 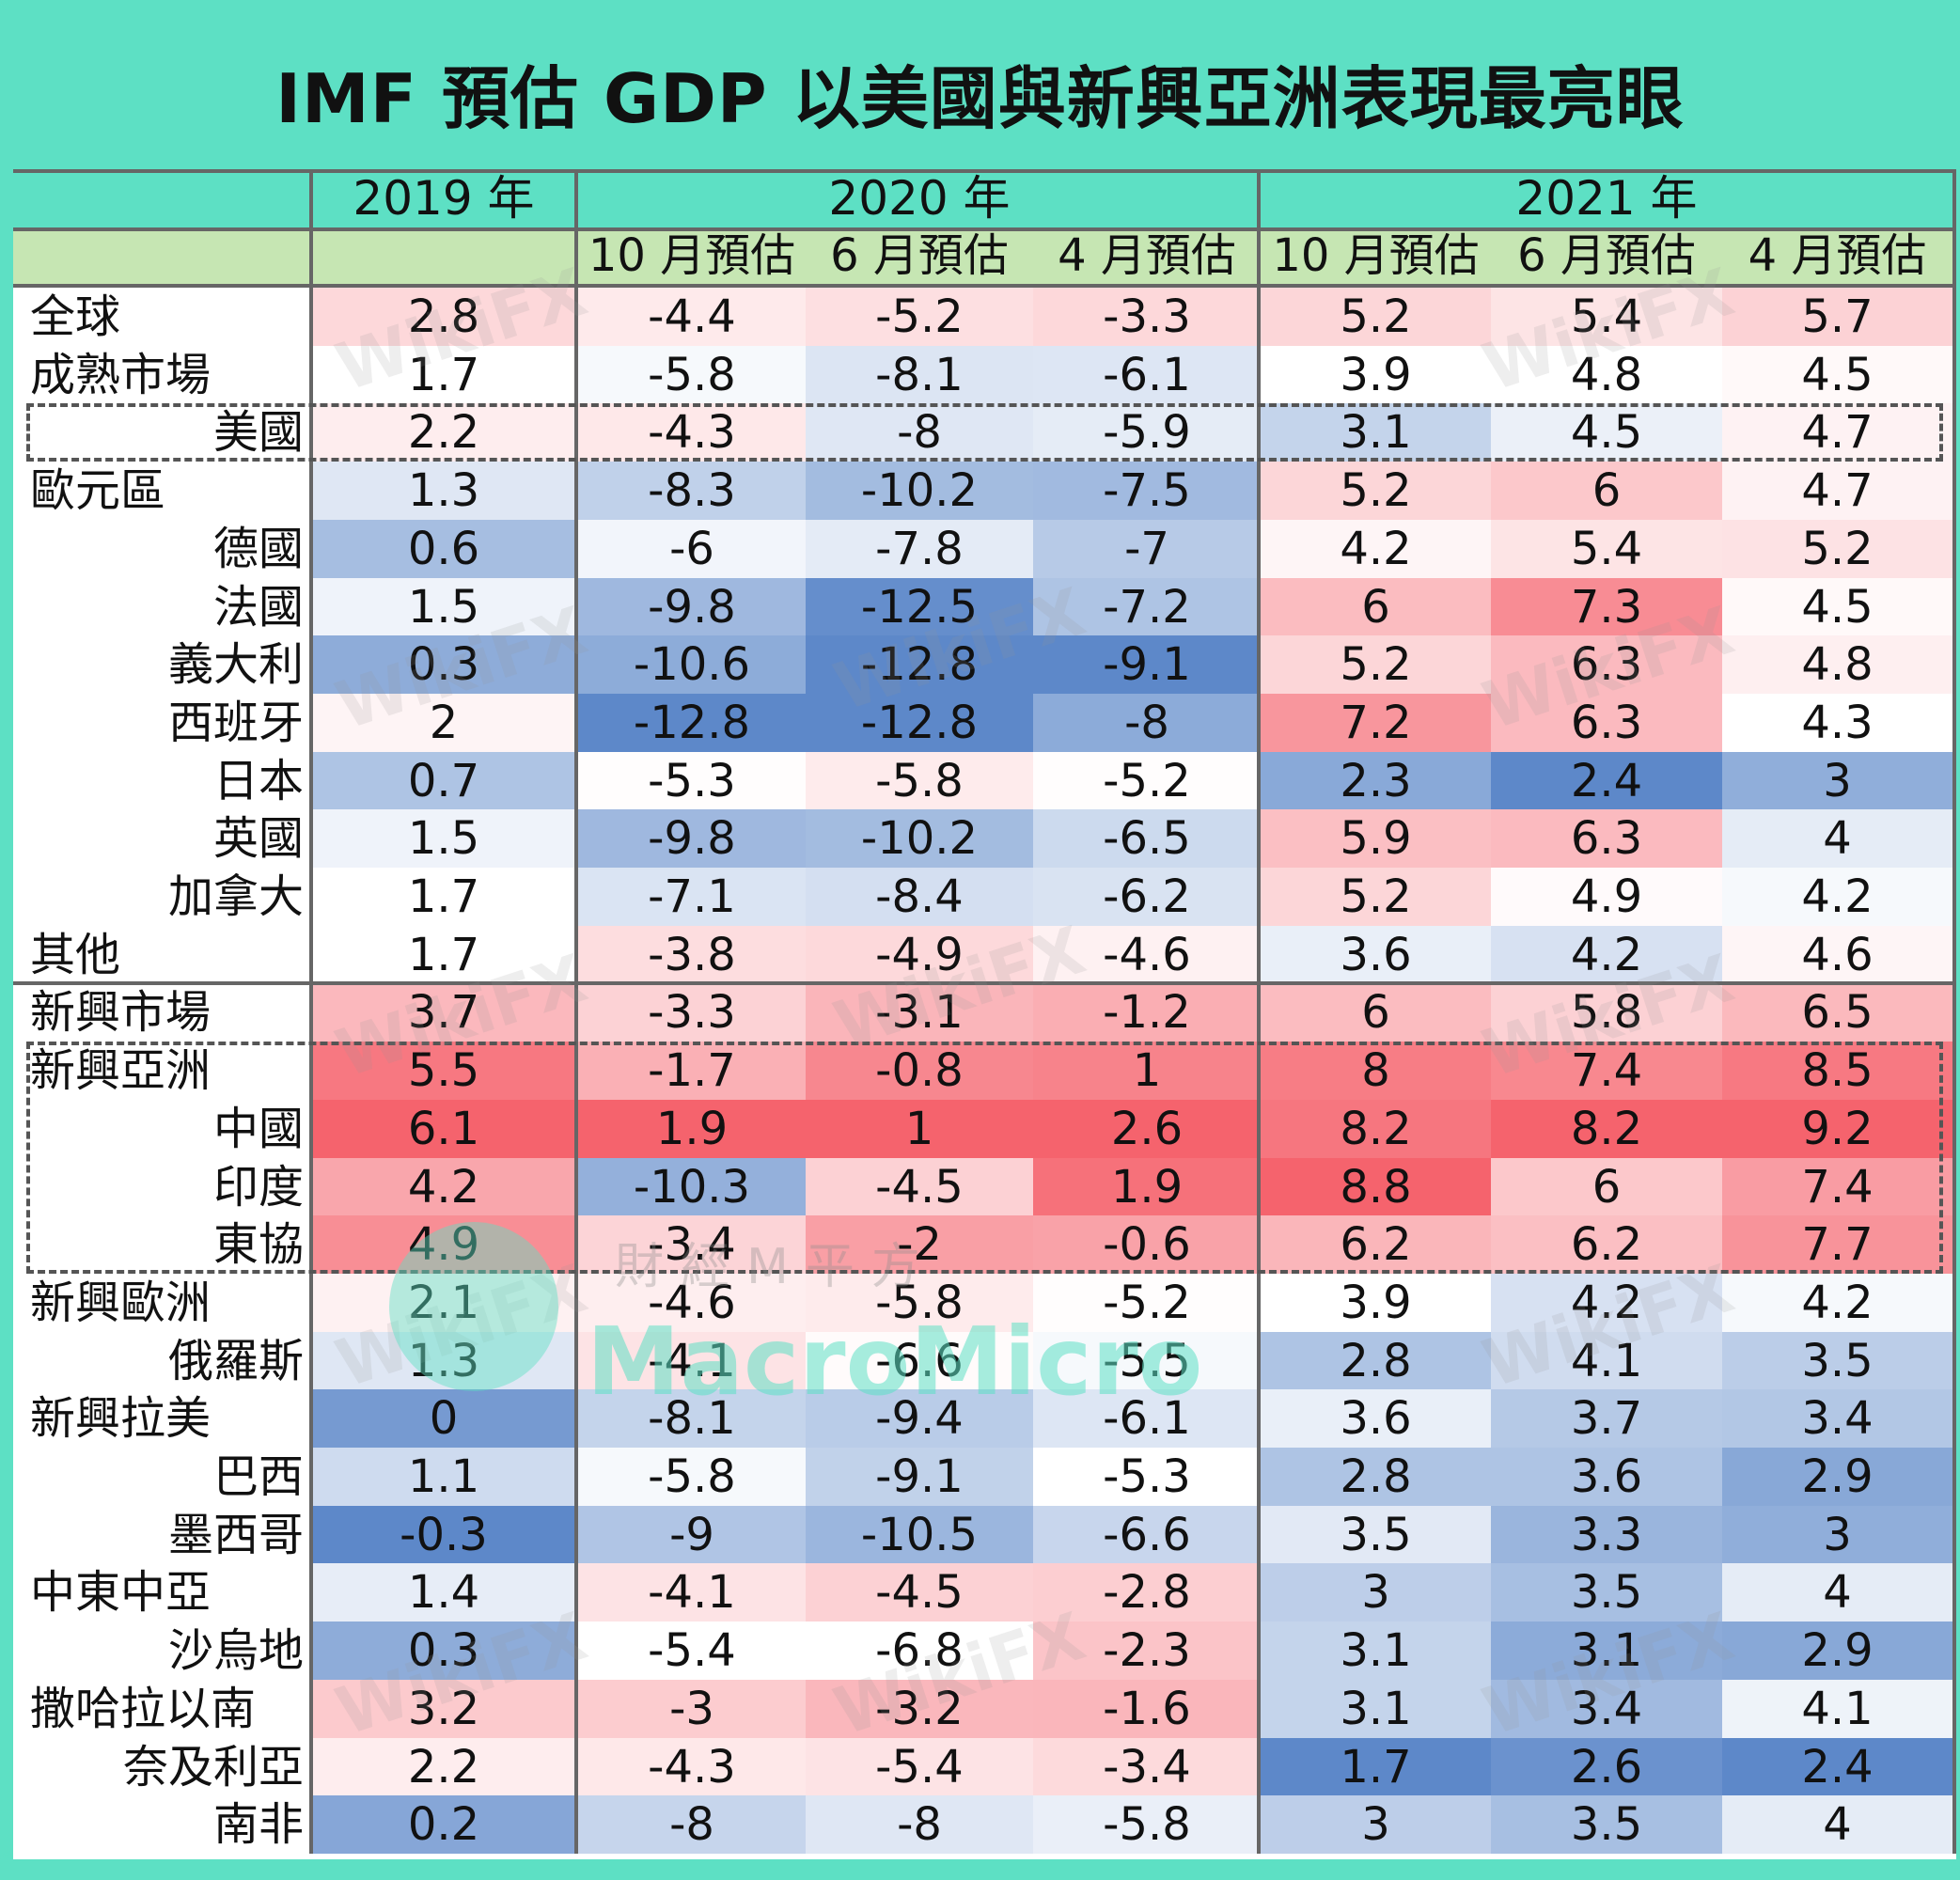 I want to click on value-cell: 5.5, so click(x=443, y=1071).